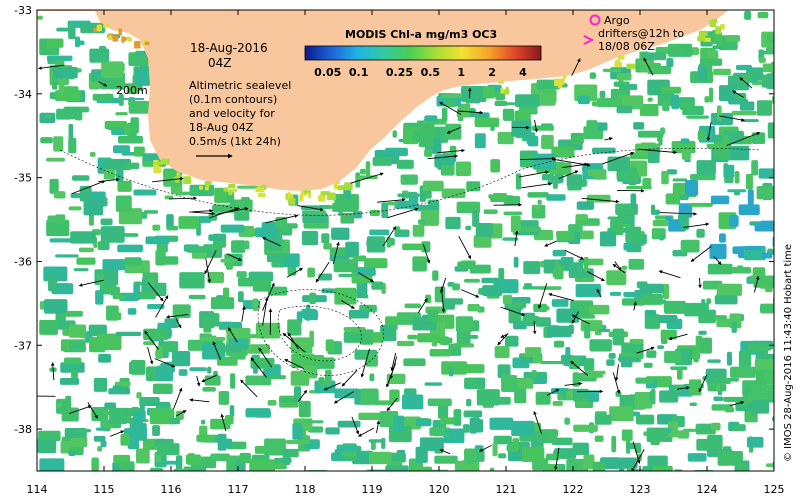 This screenshot has width=800, height=500. What do you see at coordinates (573, 489) in the screenshot?
I see `x-tick-label: 122` at bounding box center [573, 489].